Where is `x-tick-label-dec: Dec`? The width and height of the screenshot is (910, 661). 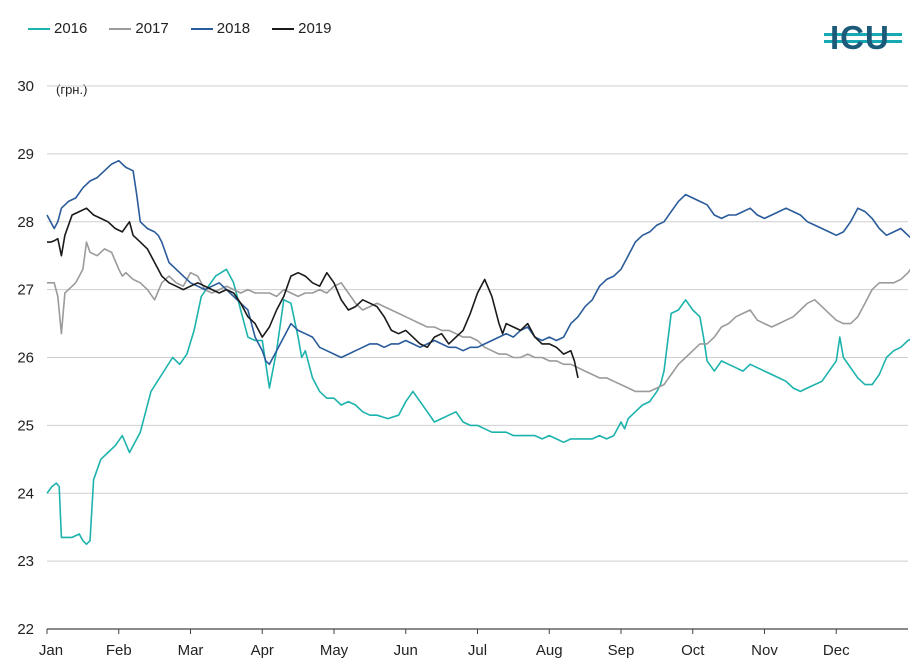
x-tick-label-dec: Dec is located at coordinates (836, 650).